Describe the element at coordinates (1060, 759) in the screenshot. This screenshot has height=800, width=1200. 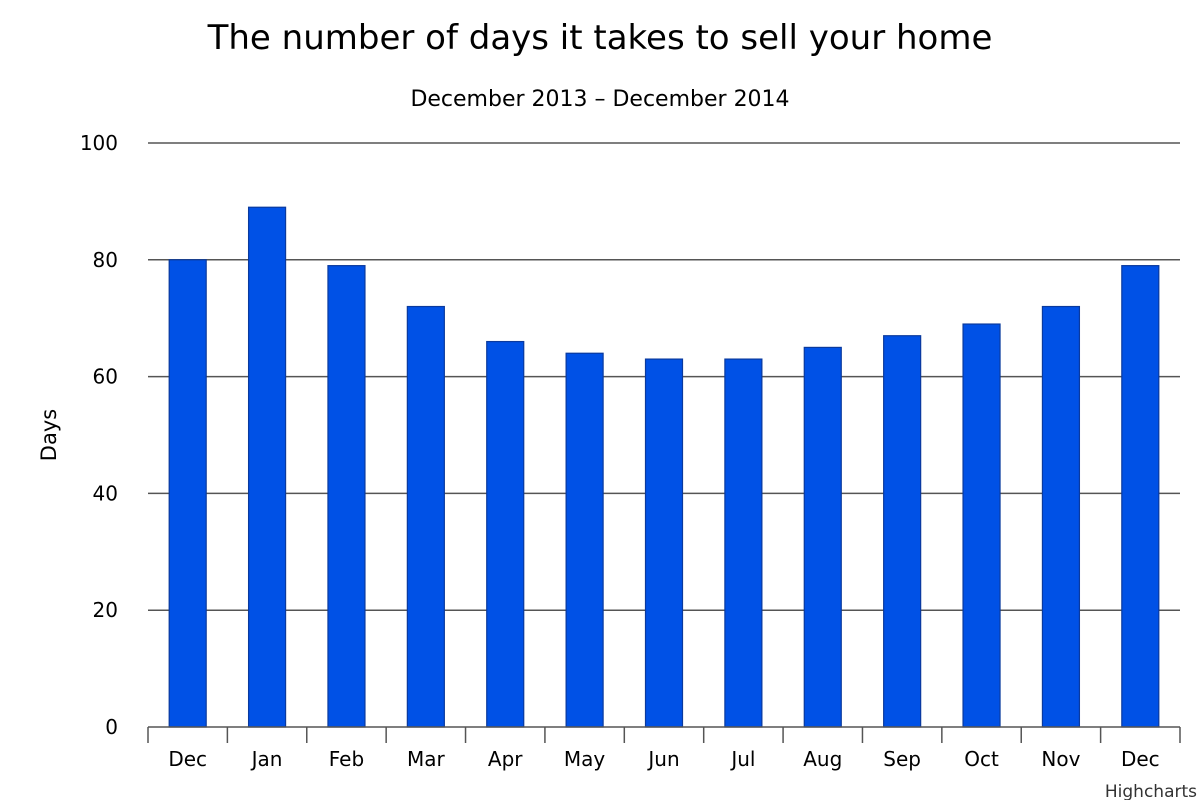
I see `x-tick-label: Nov` at that location.